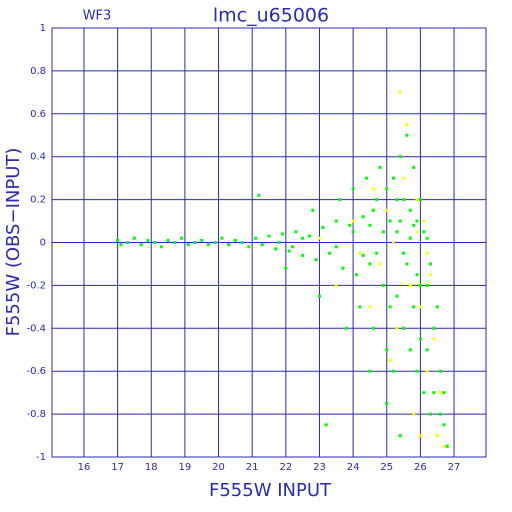  What do you see at coordinates (38, 157) in the screenshot?
I see `y-tick-label: 0.4` at bounding box center [38, 157].